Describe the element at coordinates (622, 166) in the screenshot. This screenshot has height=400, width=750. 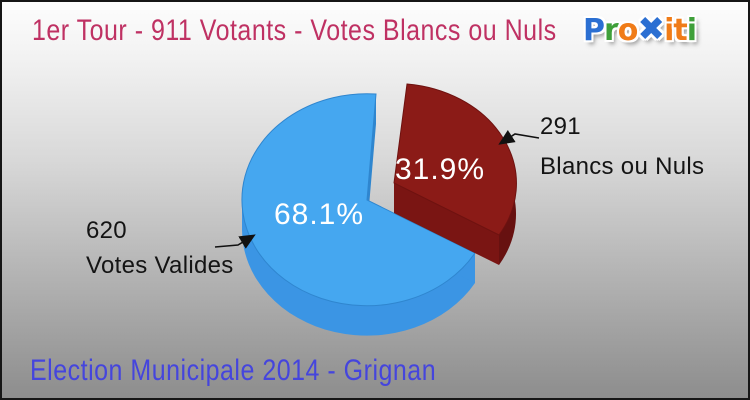
I see `callout-blancs-label: Blancs ou Nuls` at that location.